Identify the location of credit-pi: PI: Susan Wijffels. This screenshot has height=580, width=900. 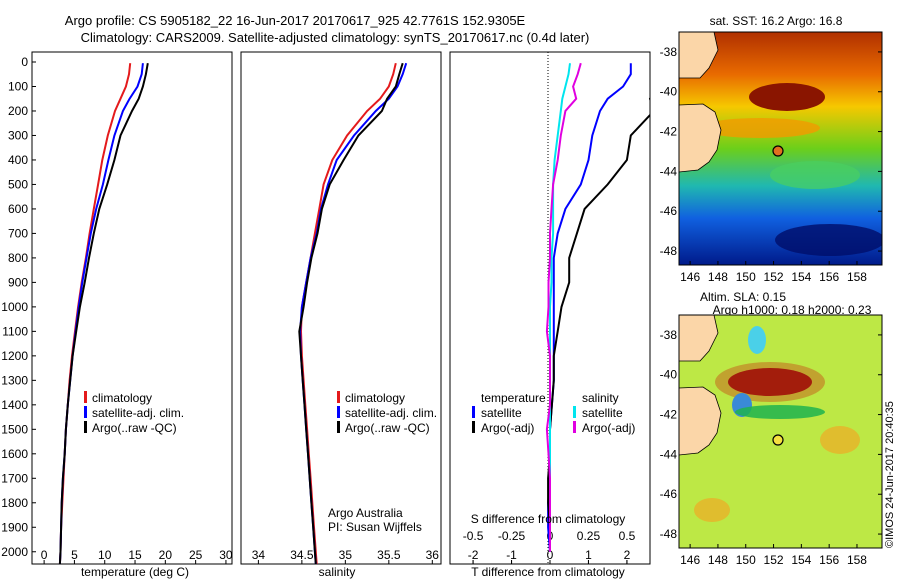
(375, 527).